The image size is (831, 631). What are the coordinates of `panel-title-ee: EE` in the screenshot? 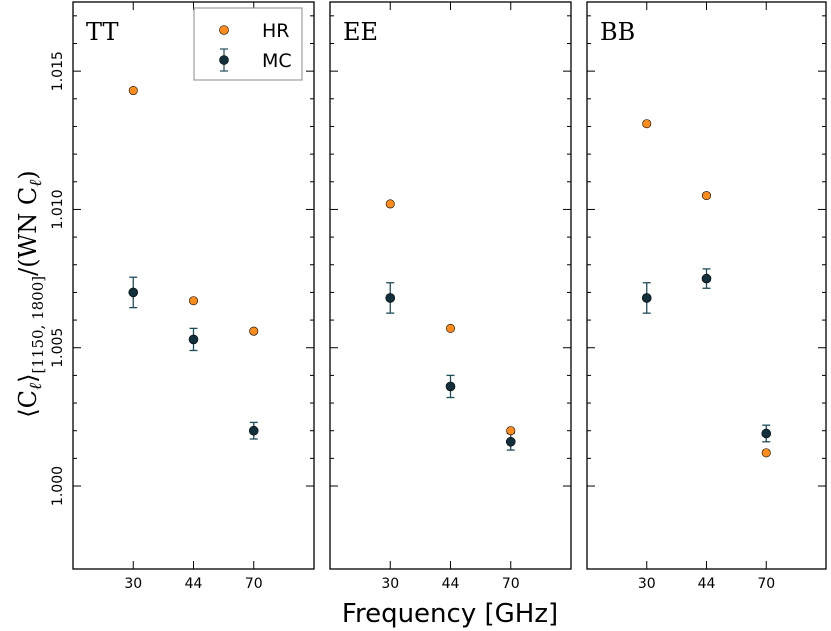 It's located at (360, 32).